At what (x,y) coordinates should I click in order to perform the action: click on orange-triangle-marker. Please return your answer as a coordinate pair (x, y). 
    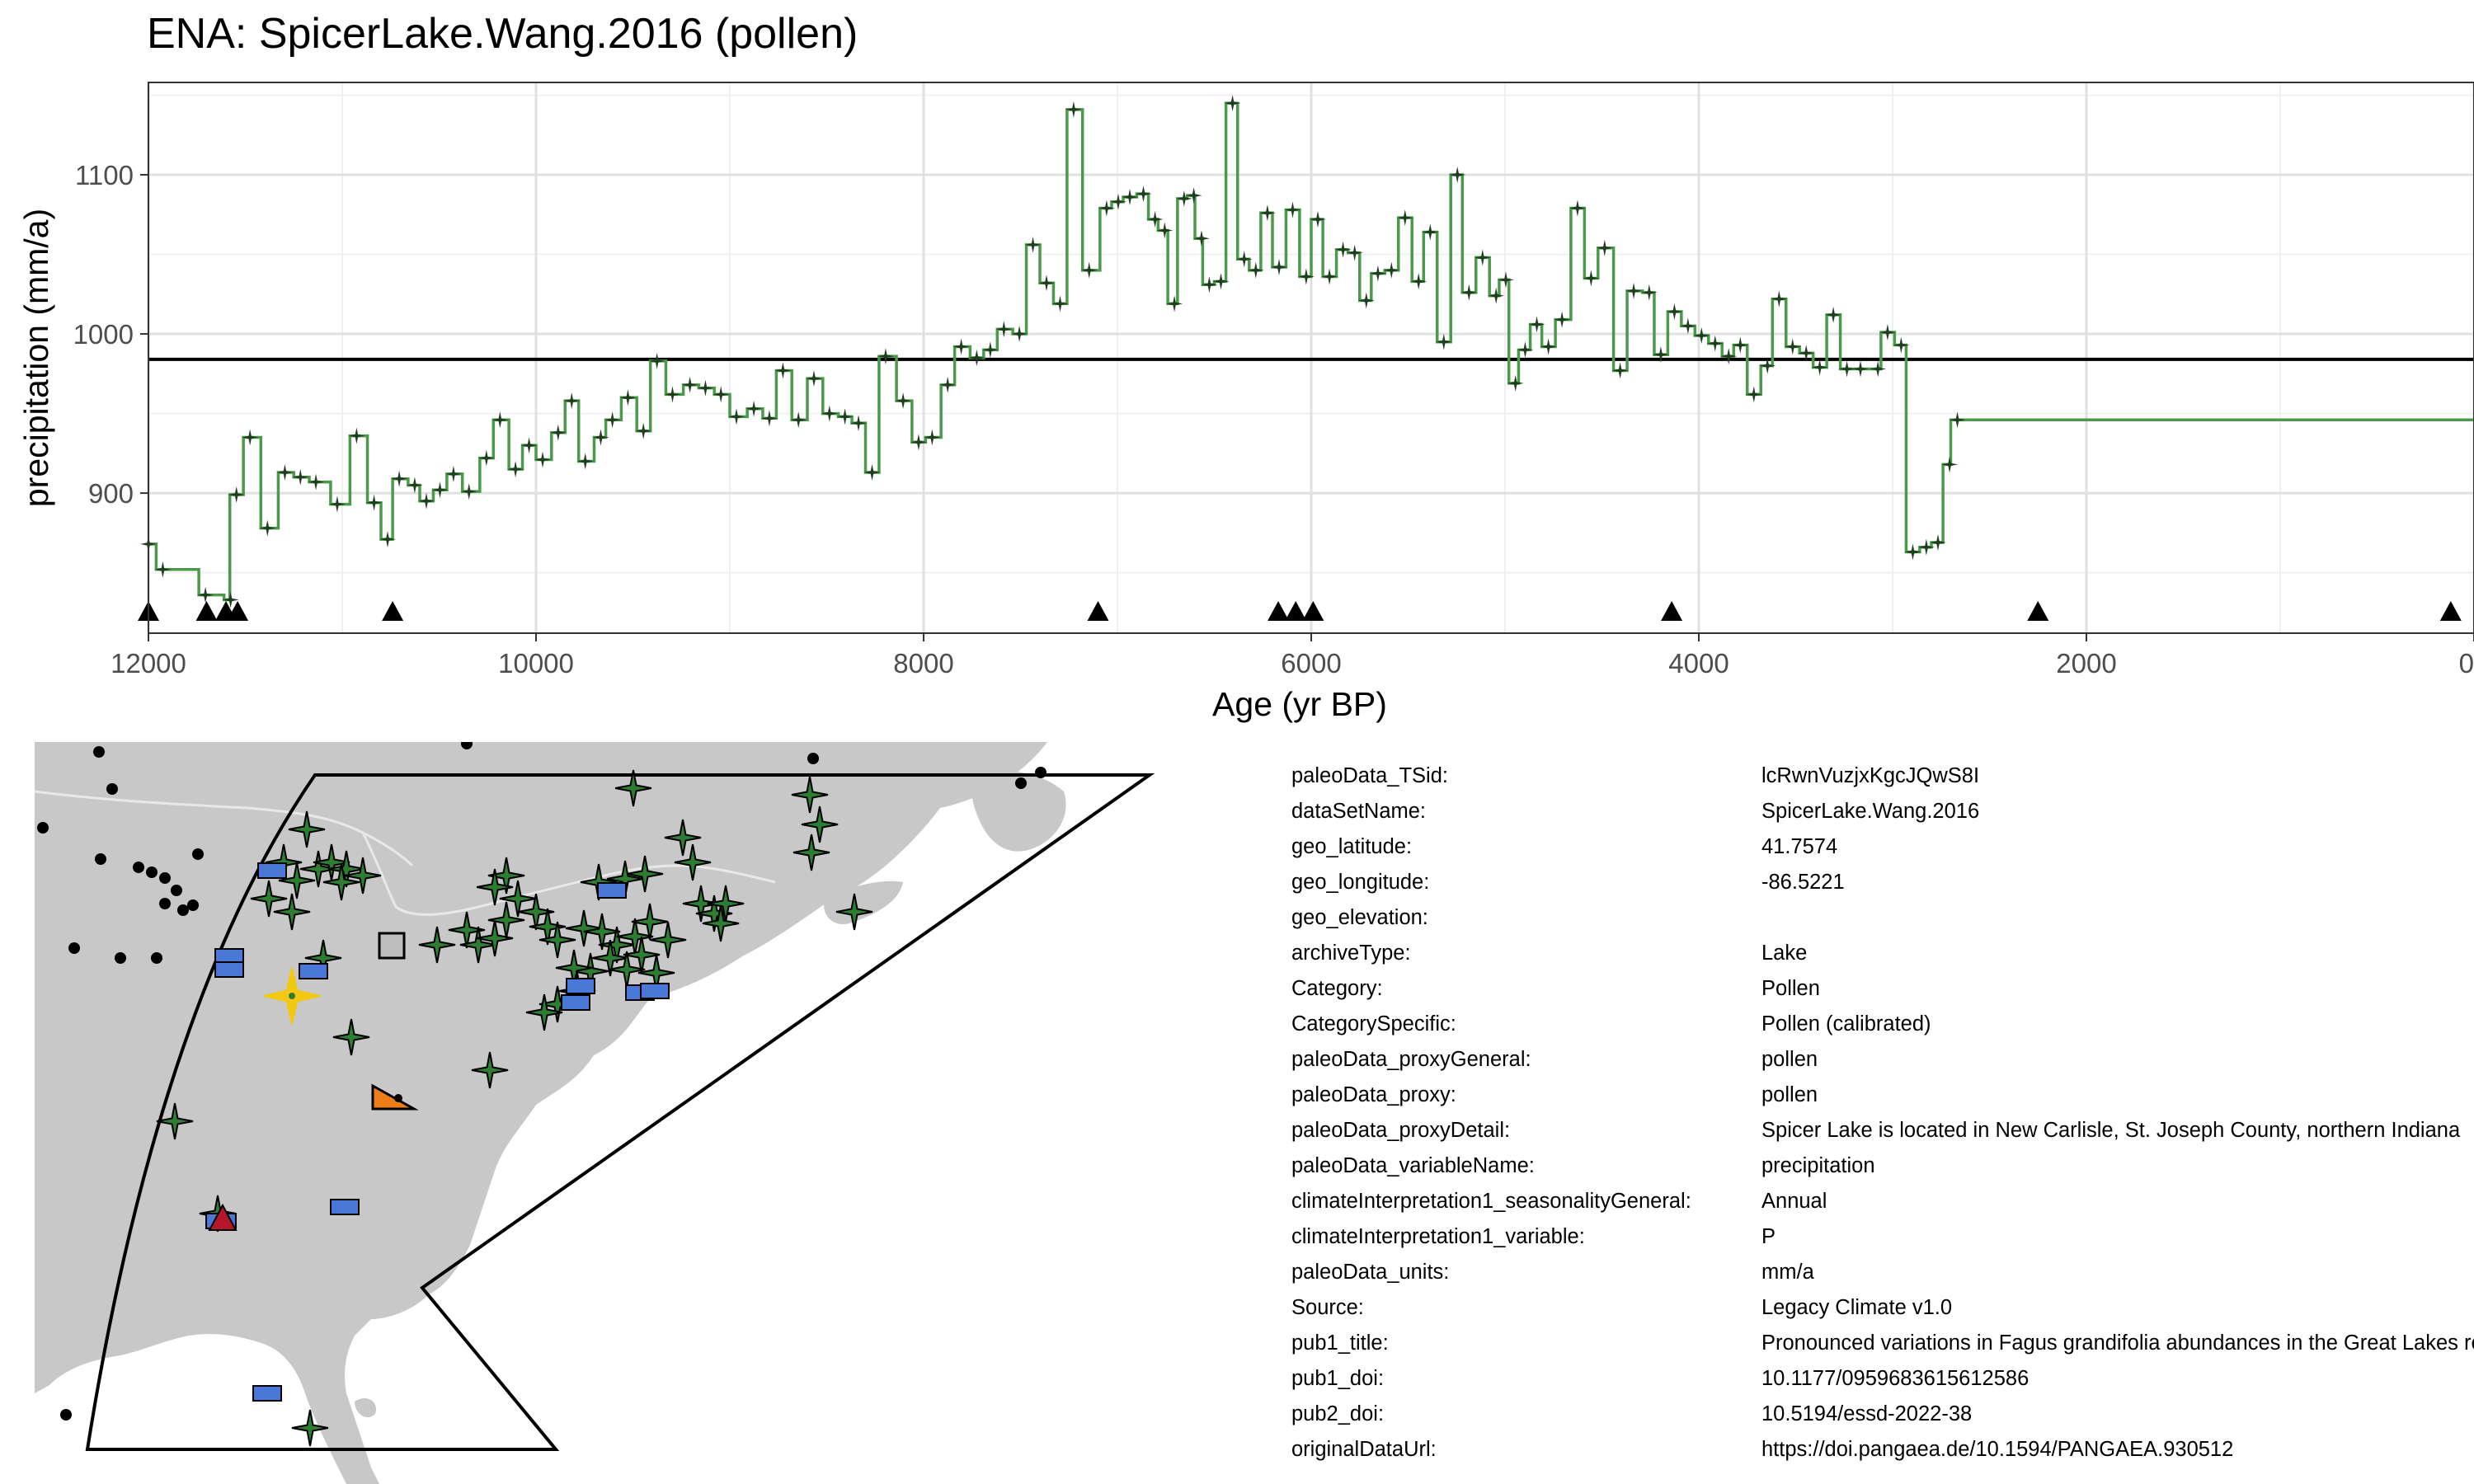
    Looking at the image, I should click on (395, 1097).